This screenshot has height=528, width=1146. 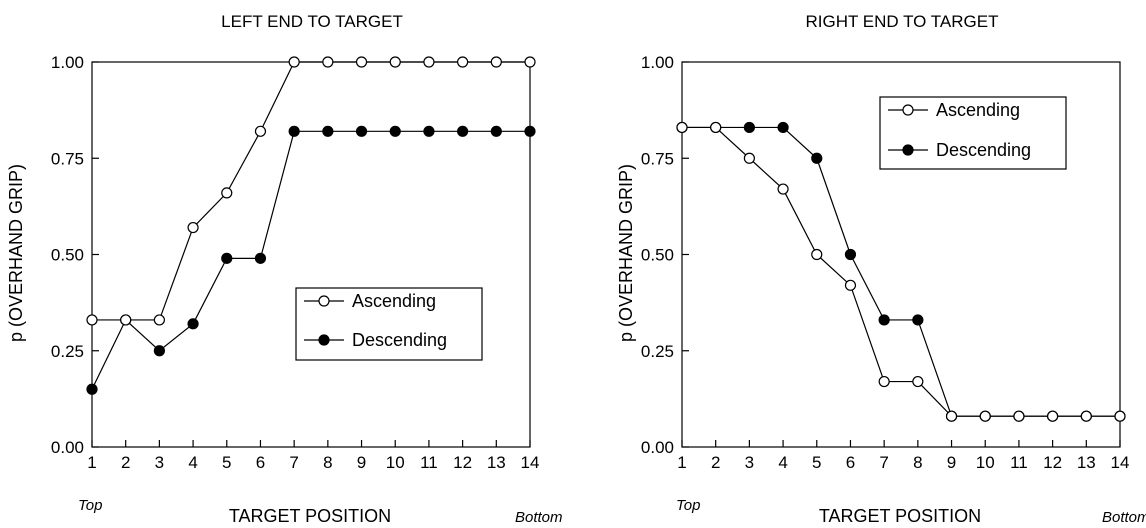 What do you see at coordinates (850, 462) in the screenshot?
I see `x-tick-label: 6` at bounding box center [850, 462].